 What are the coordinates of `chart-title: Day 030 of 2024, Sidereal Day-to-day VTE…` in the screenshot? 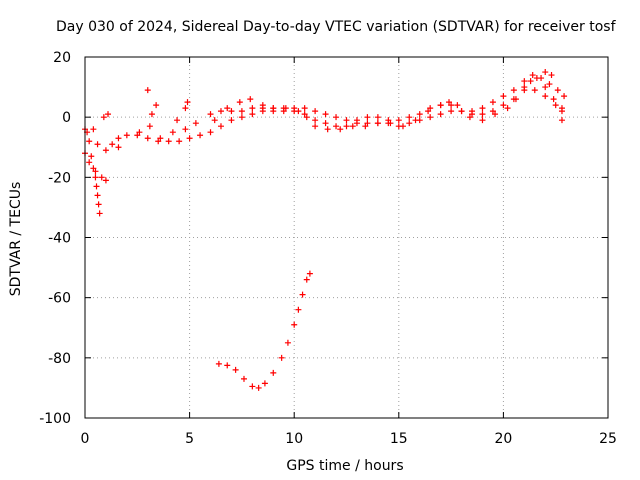 It's located at (336, 27).